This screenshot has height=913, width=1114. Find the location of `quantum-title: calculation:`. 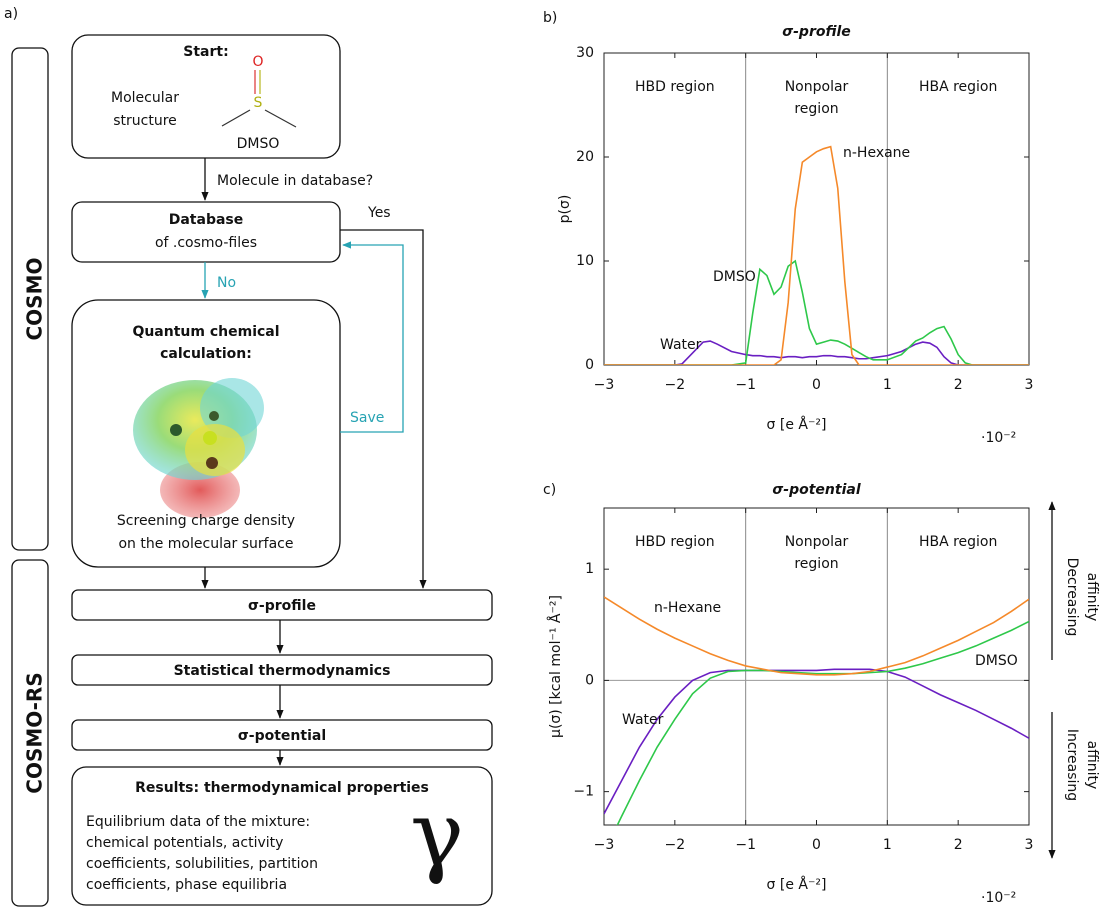

quantum-title: calculation: is located at coordinates (206, 354).